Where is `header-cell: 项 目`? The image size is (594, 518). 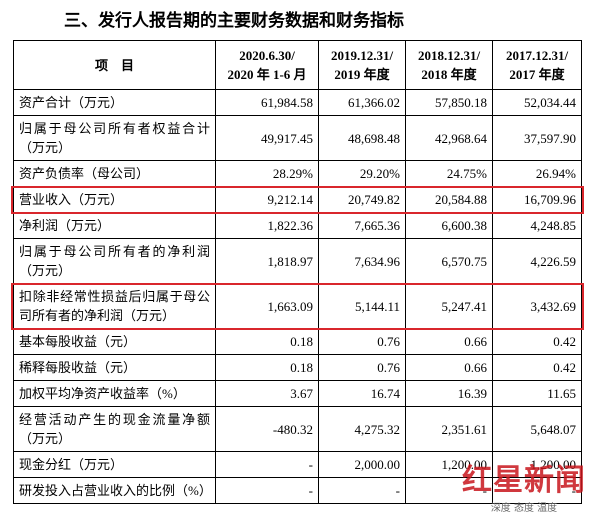 header-cell: 项 目 is located at coordinates (114, 65).